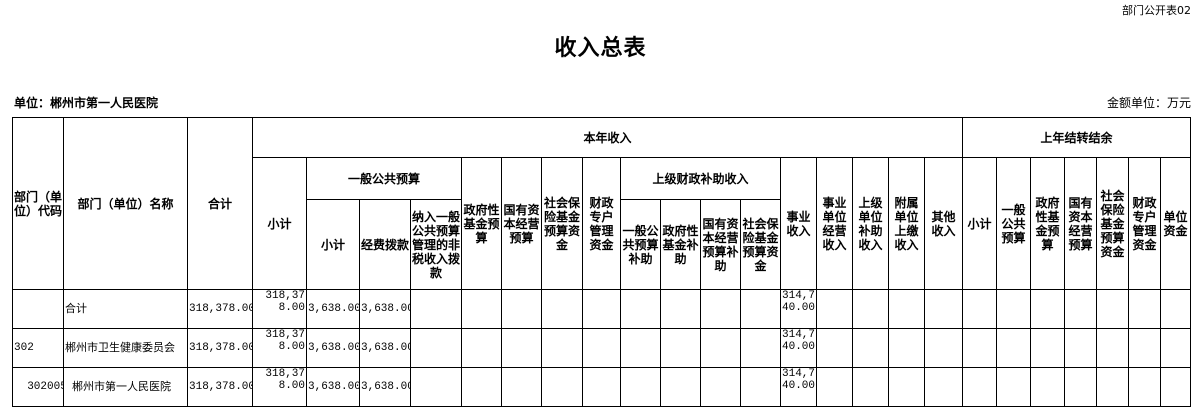  Describe the element at coordinates (279, 223) in the screenshot. I see `header-cy-subtotal: 小计` at that location.